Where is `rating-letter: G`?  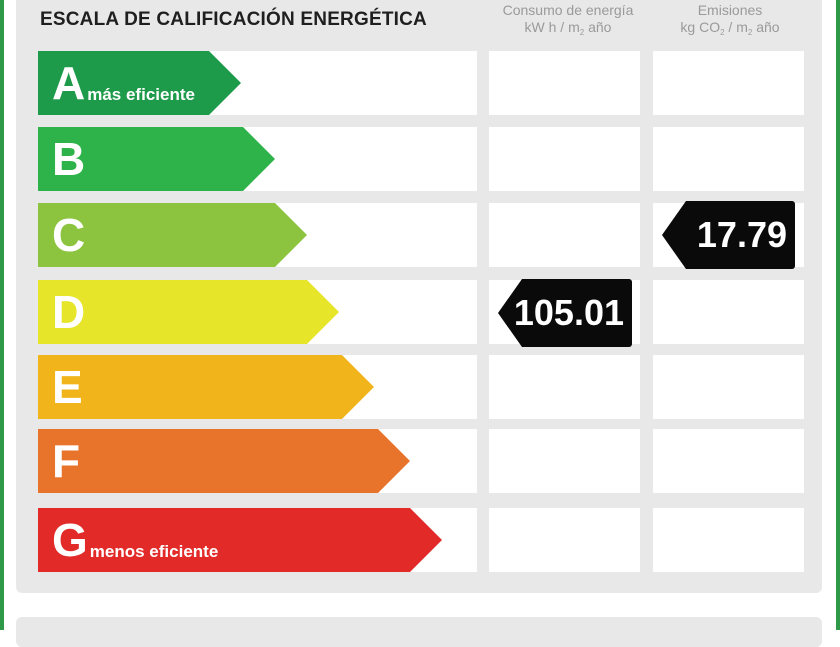
rating-letter: G is located at coordinates (70, 540).